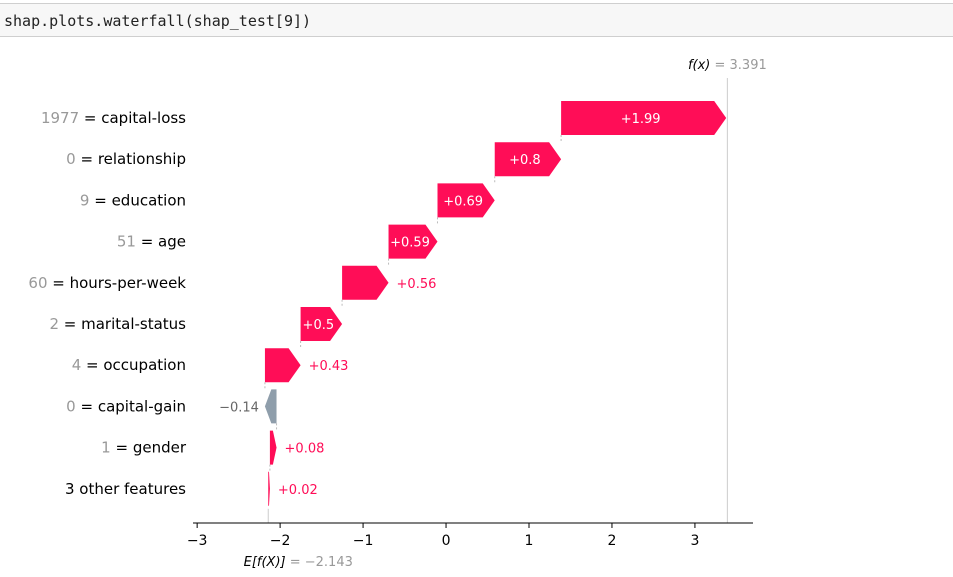  I want to click on bar-age, so click(413, 241).